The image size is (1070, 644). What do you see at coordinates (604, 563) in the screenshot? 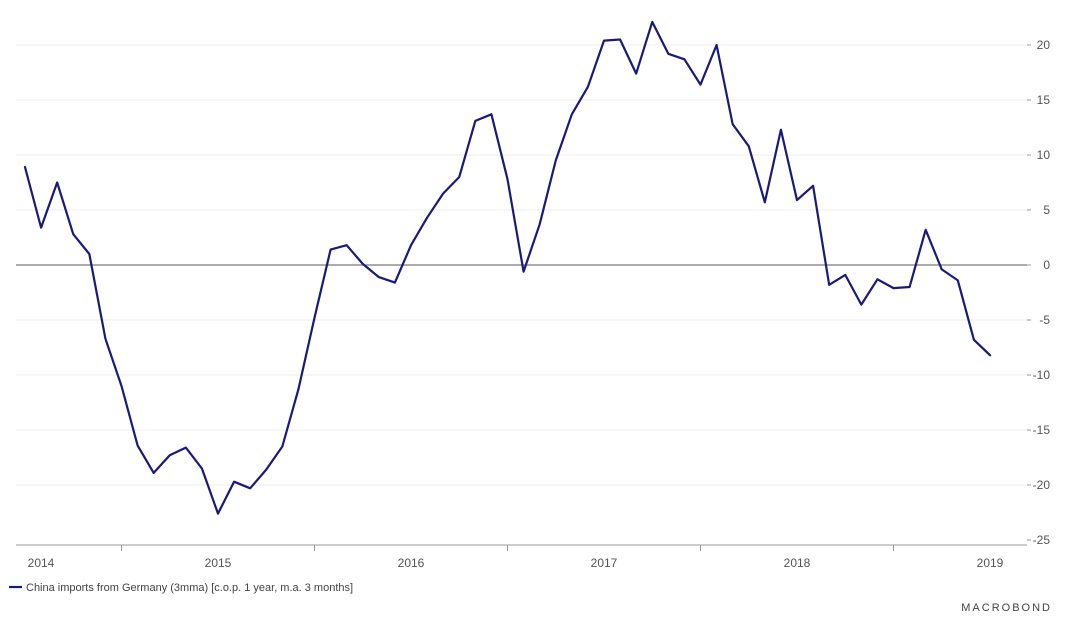
I see `x-tick-label: 2017` at bounding box center [604, 563].